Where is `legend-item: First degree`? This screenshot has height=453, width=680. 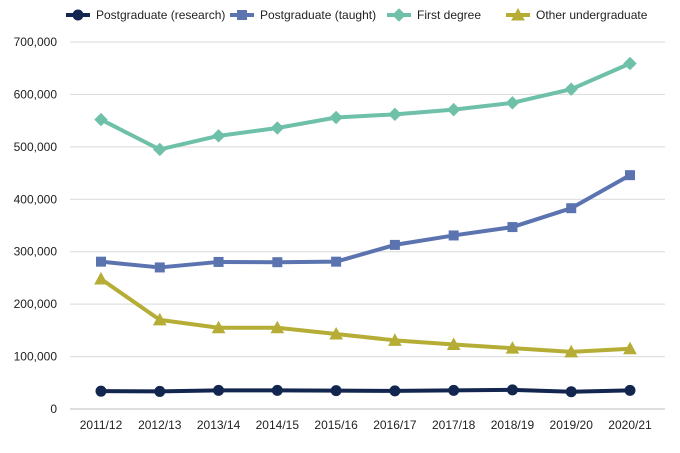 legend-item: First degree is located at coordinates (434, 15).